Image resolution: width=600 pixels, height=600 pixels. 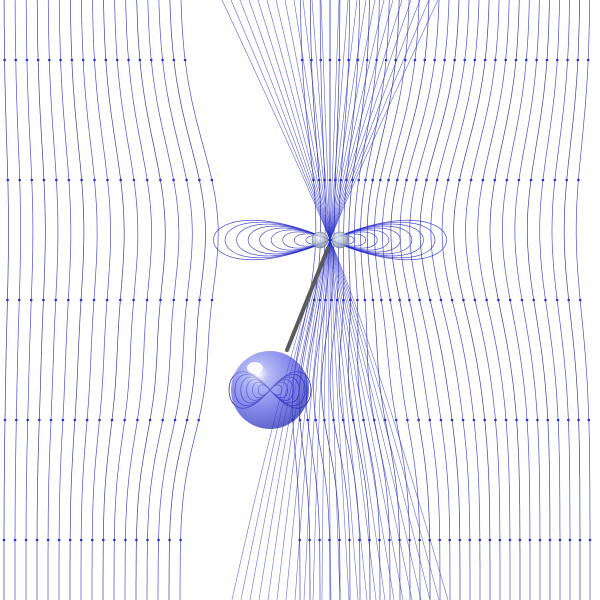 What do you see at coordinates (320, 240) in the screenshot?
I see `magnet-dipole-icon` at bounding box center [320, 240].